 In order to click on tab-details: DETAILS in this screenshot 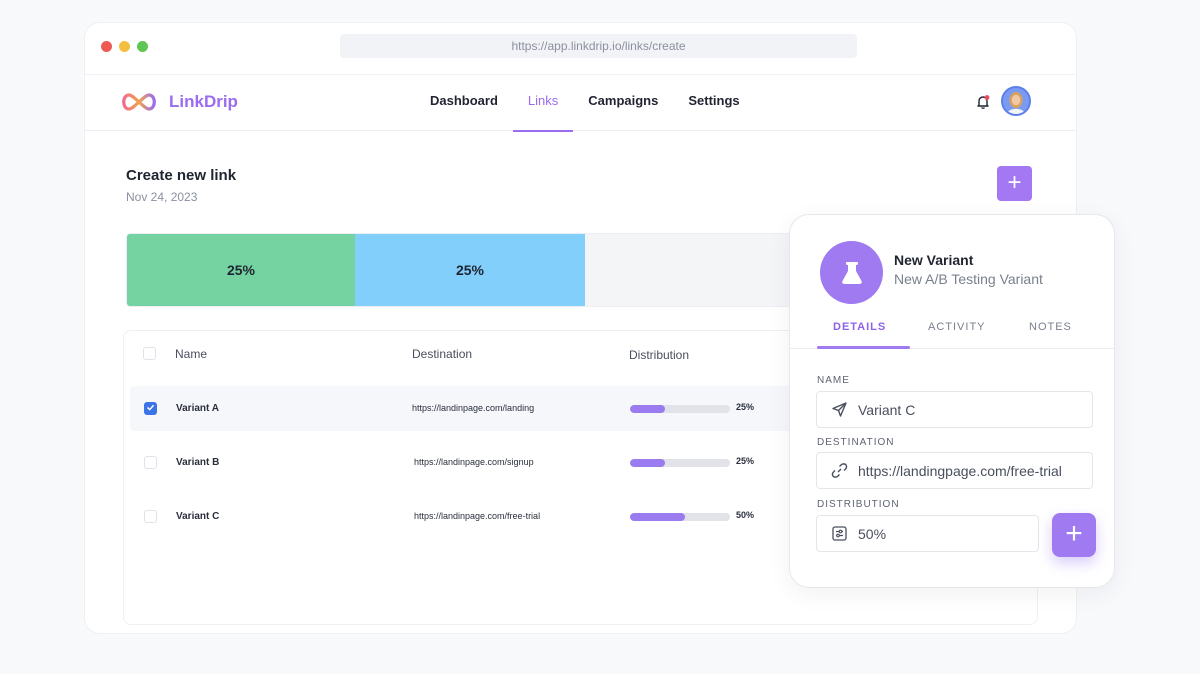, I will do `click(860, 327)`.